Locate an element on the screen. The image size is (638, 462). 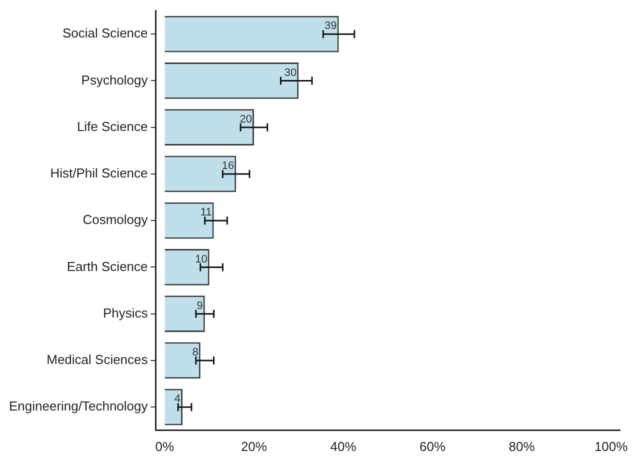
y-tick-label: Psychology is located at coordinates (114, 80).